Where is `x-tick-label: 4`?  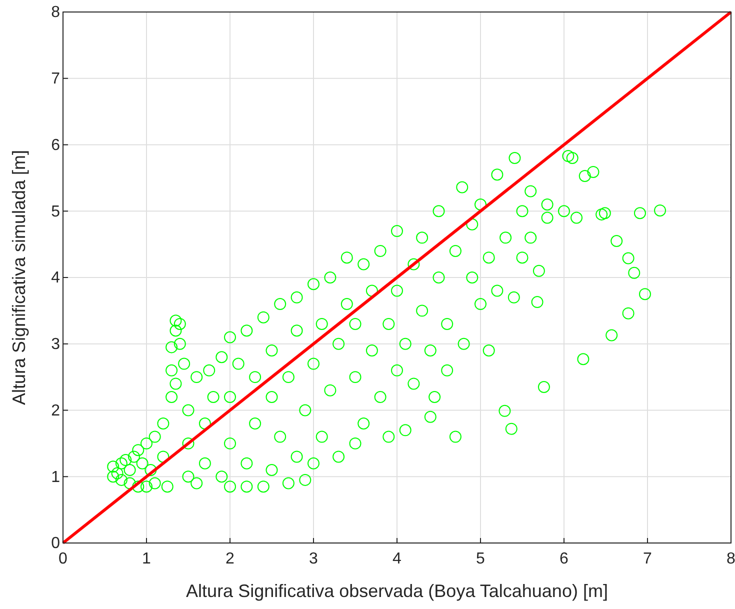
x-tick-label: 4 is located at coordinates (397, 559).